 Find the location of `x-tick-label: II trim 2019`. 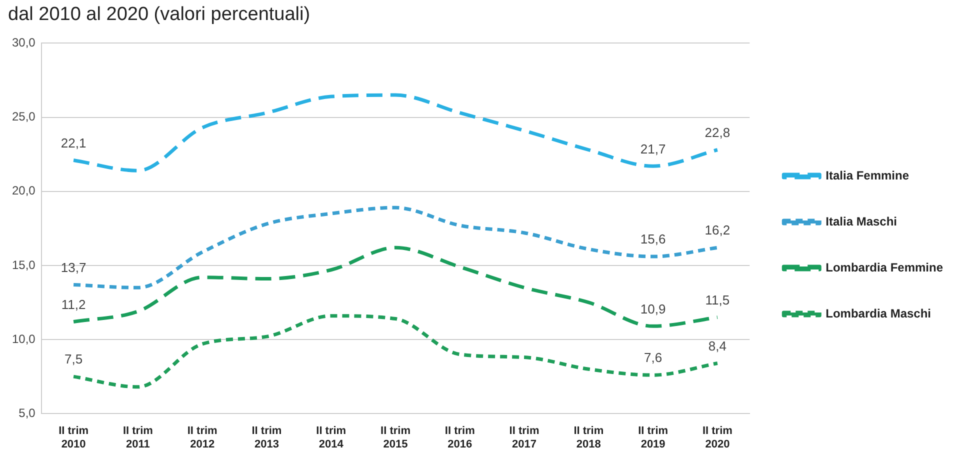

x-tick-label: II trim 2019 is located at coordinates (653, 437).